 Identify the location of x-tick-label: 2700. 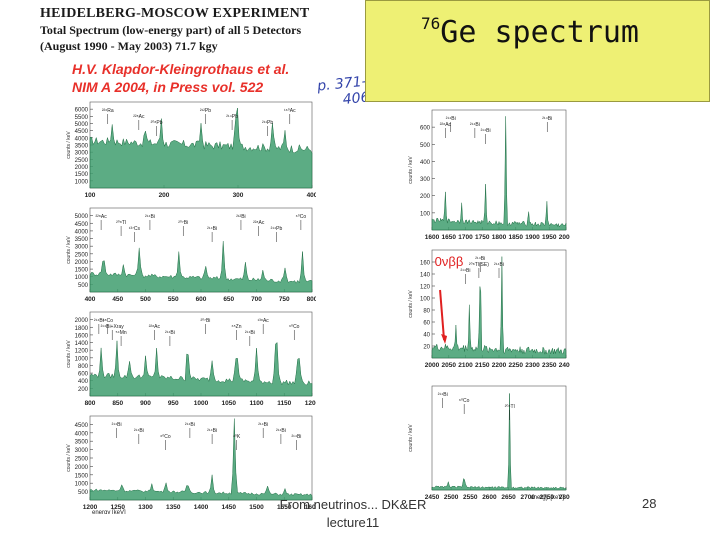
(527, 497).